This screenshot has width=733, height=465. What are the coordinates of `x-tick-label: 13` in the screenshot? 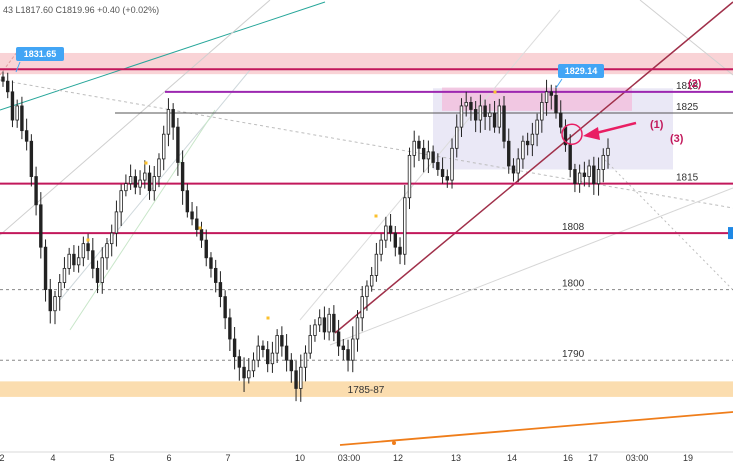 It's located at (456, 458).